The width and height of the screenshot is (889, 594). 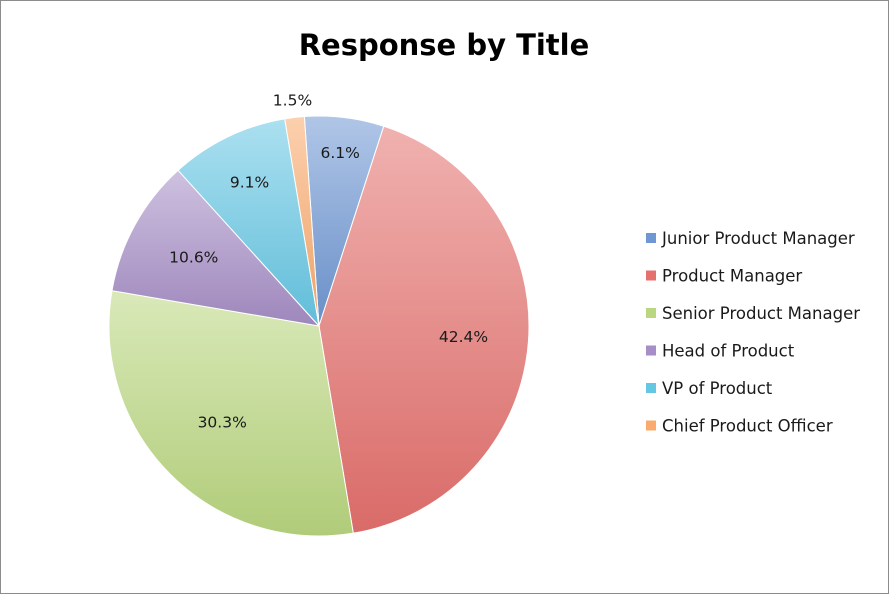 What do you see at coordinates (340, 153) in the screenshot?
I see `slice-label-junior-product-manager: 6.1%` at bounding box center [340, 153].